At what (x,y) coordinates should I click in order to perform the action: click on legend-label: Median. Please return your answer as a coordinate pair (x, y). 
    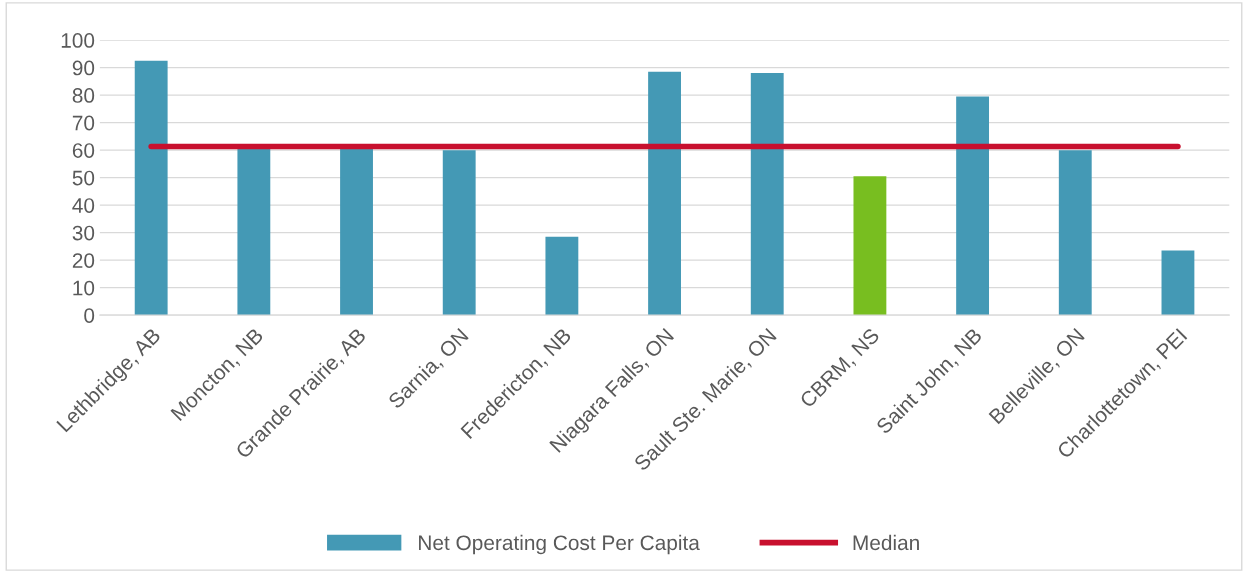
    Looking at the image, I should click on (886, 542).